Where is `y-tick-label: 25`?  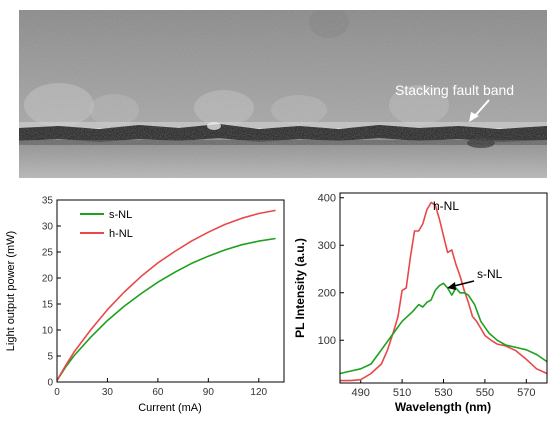
y-tick-label: 25 is located at coordinates (48, 253).